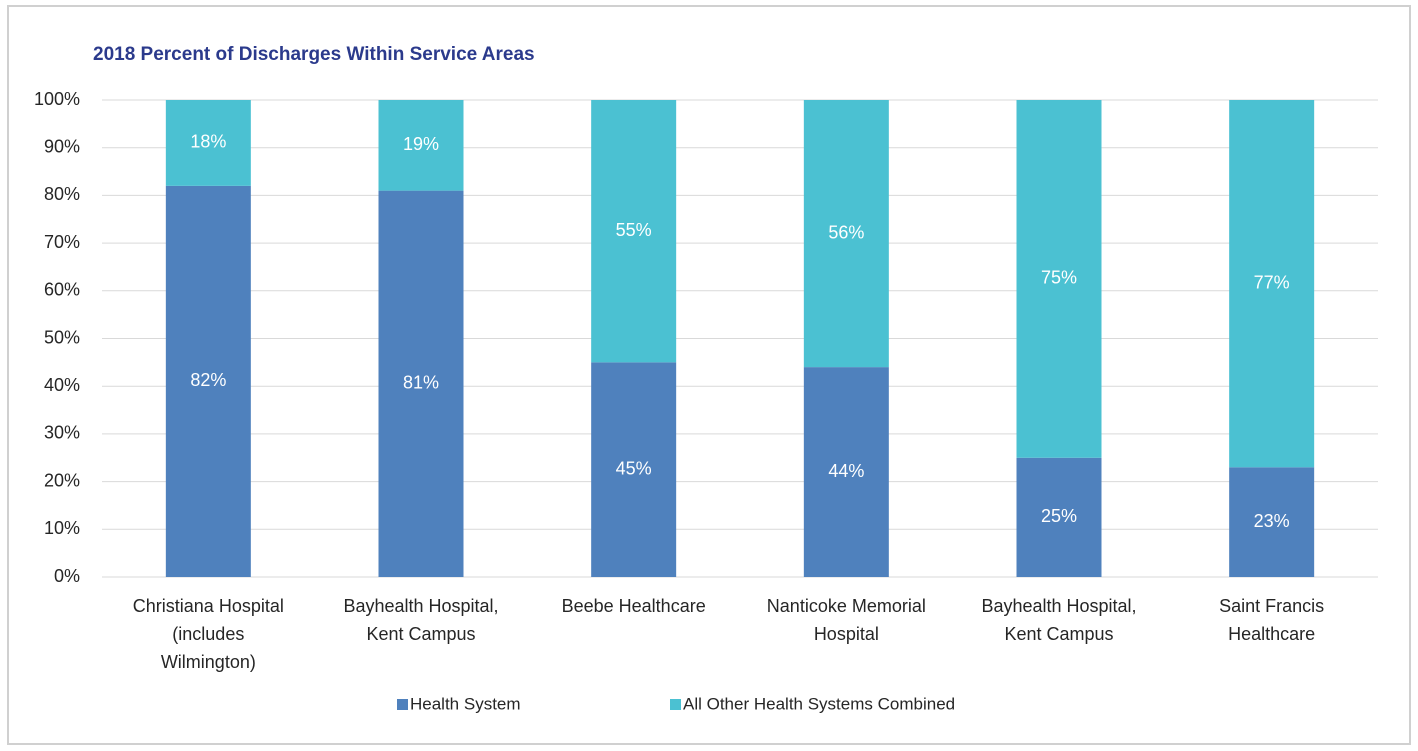 The image size is (1418, 751). I want to click on y-tick-label: 30%, so click(62, 433).